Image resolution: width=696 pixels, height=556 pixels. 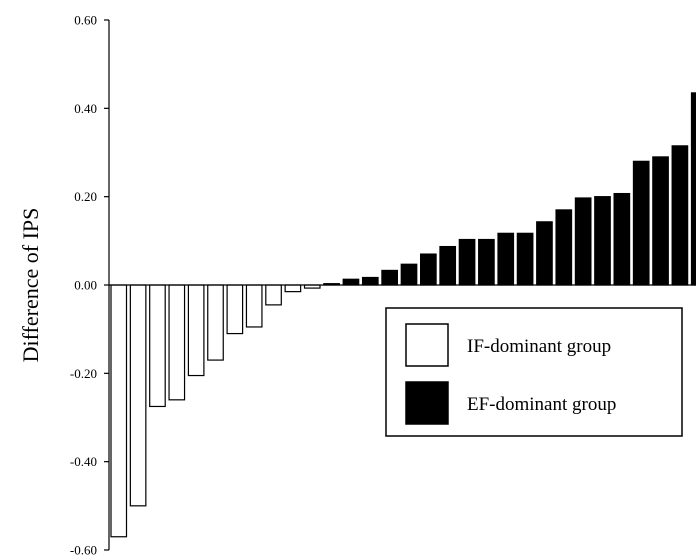 What do you see at coordinates (534, 372) in the screenshot?
I see `legend: IF-dominant group EF-dominant group` at bounding box center [534, 372].